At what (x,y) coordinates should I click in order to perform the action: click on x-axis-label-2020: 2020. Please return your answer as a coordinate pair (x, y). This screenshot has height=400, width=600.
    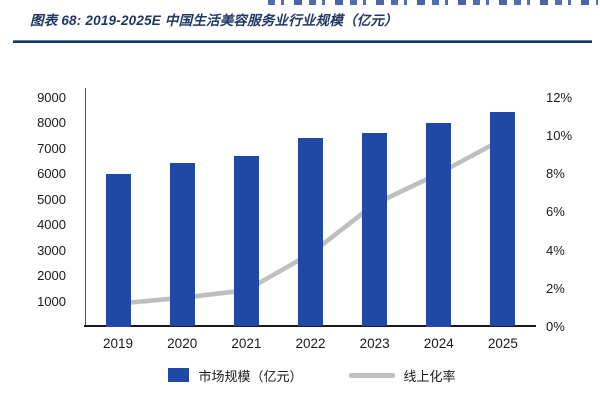
    Looking at the image, I should click on (182, 343).